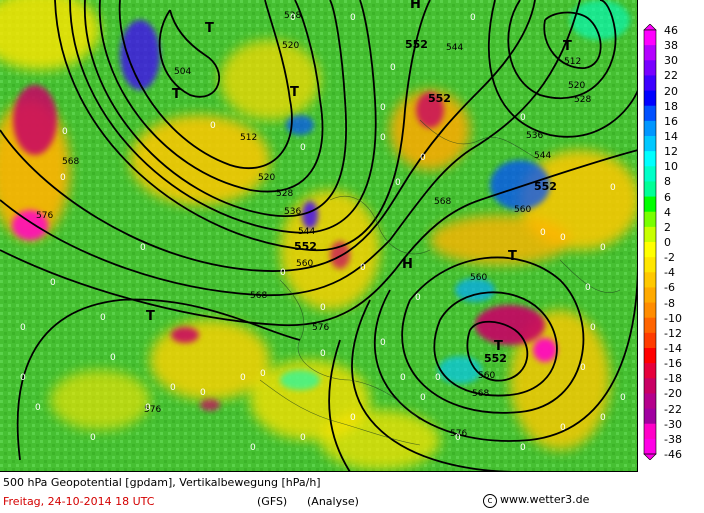 This screenshot has height=513, width=704. Describe the element at coordinates (176, 94) in the screenshot. I see `low-center-2: T` at that location.